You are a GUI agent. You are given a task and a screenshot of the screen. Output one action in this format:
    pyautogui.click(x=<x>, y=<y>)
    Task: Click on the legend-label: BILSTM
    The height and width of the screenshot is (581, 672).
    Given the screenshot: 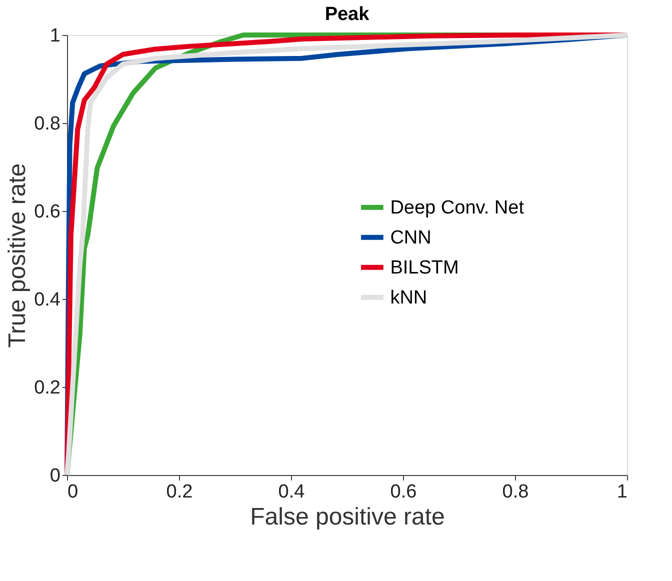 What is the action you would take?
    pyautogui.click(x=424, y=267)
    